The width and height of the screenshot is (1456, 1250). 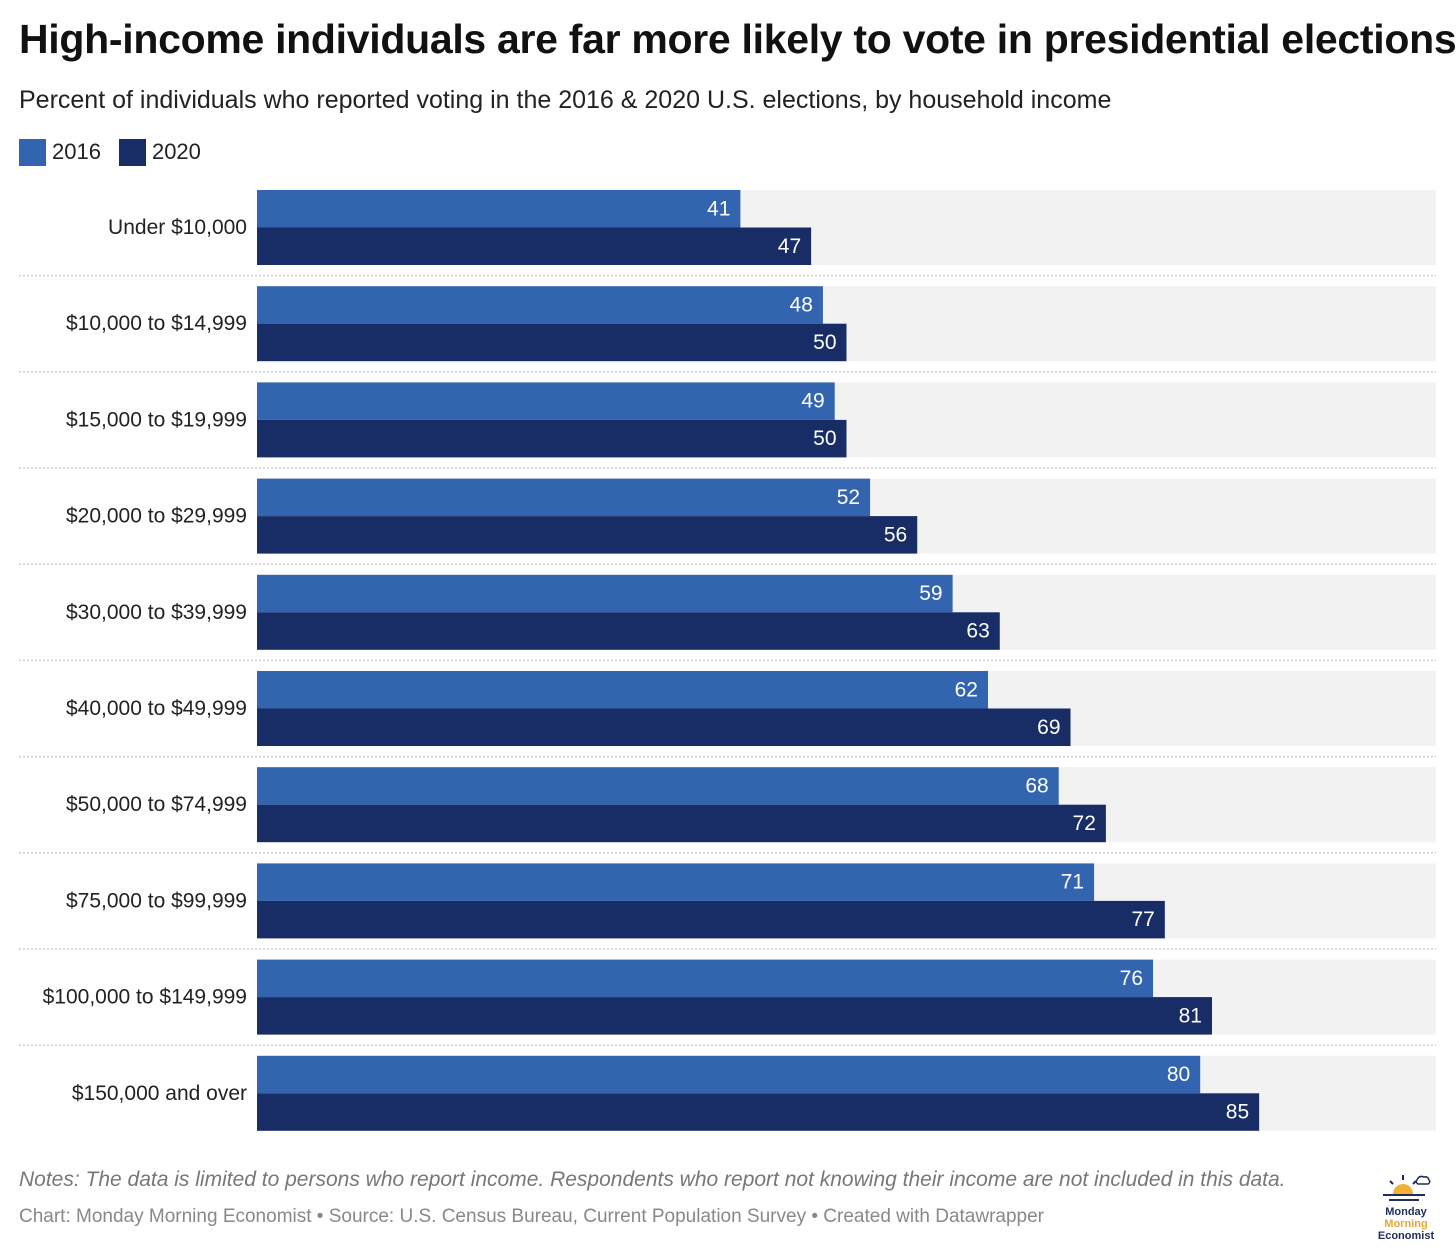 I want to click on data-label-2020: 72, so click(x=1084, y=823).